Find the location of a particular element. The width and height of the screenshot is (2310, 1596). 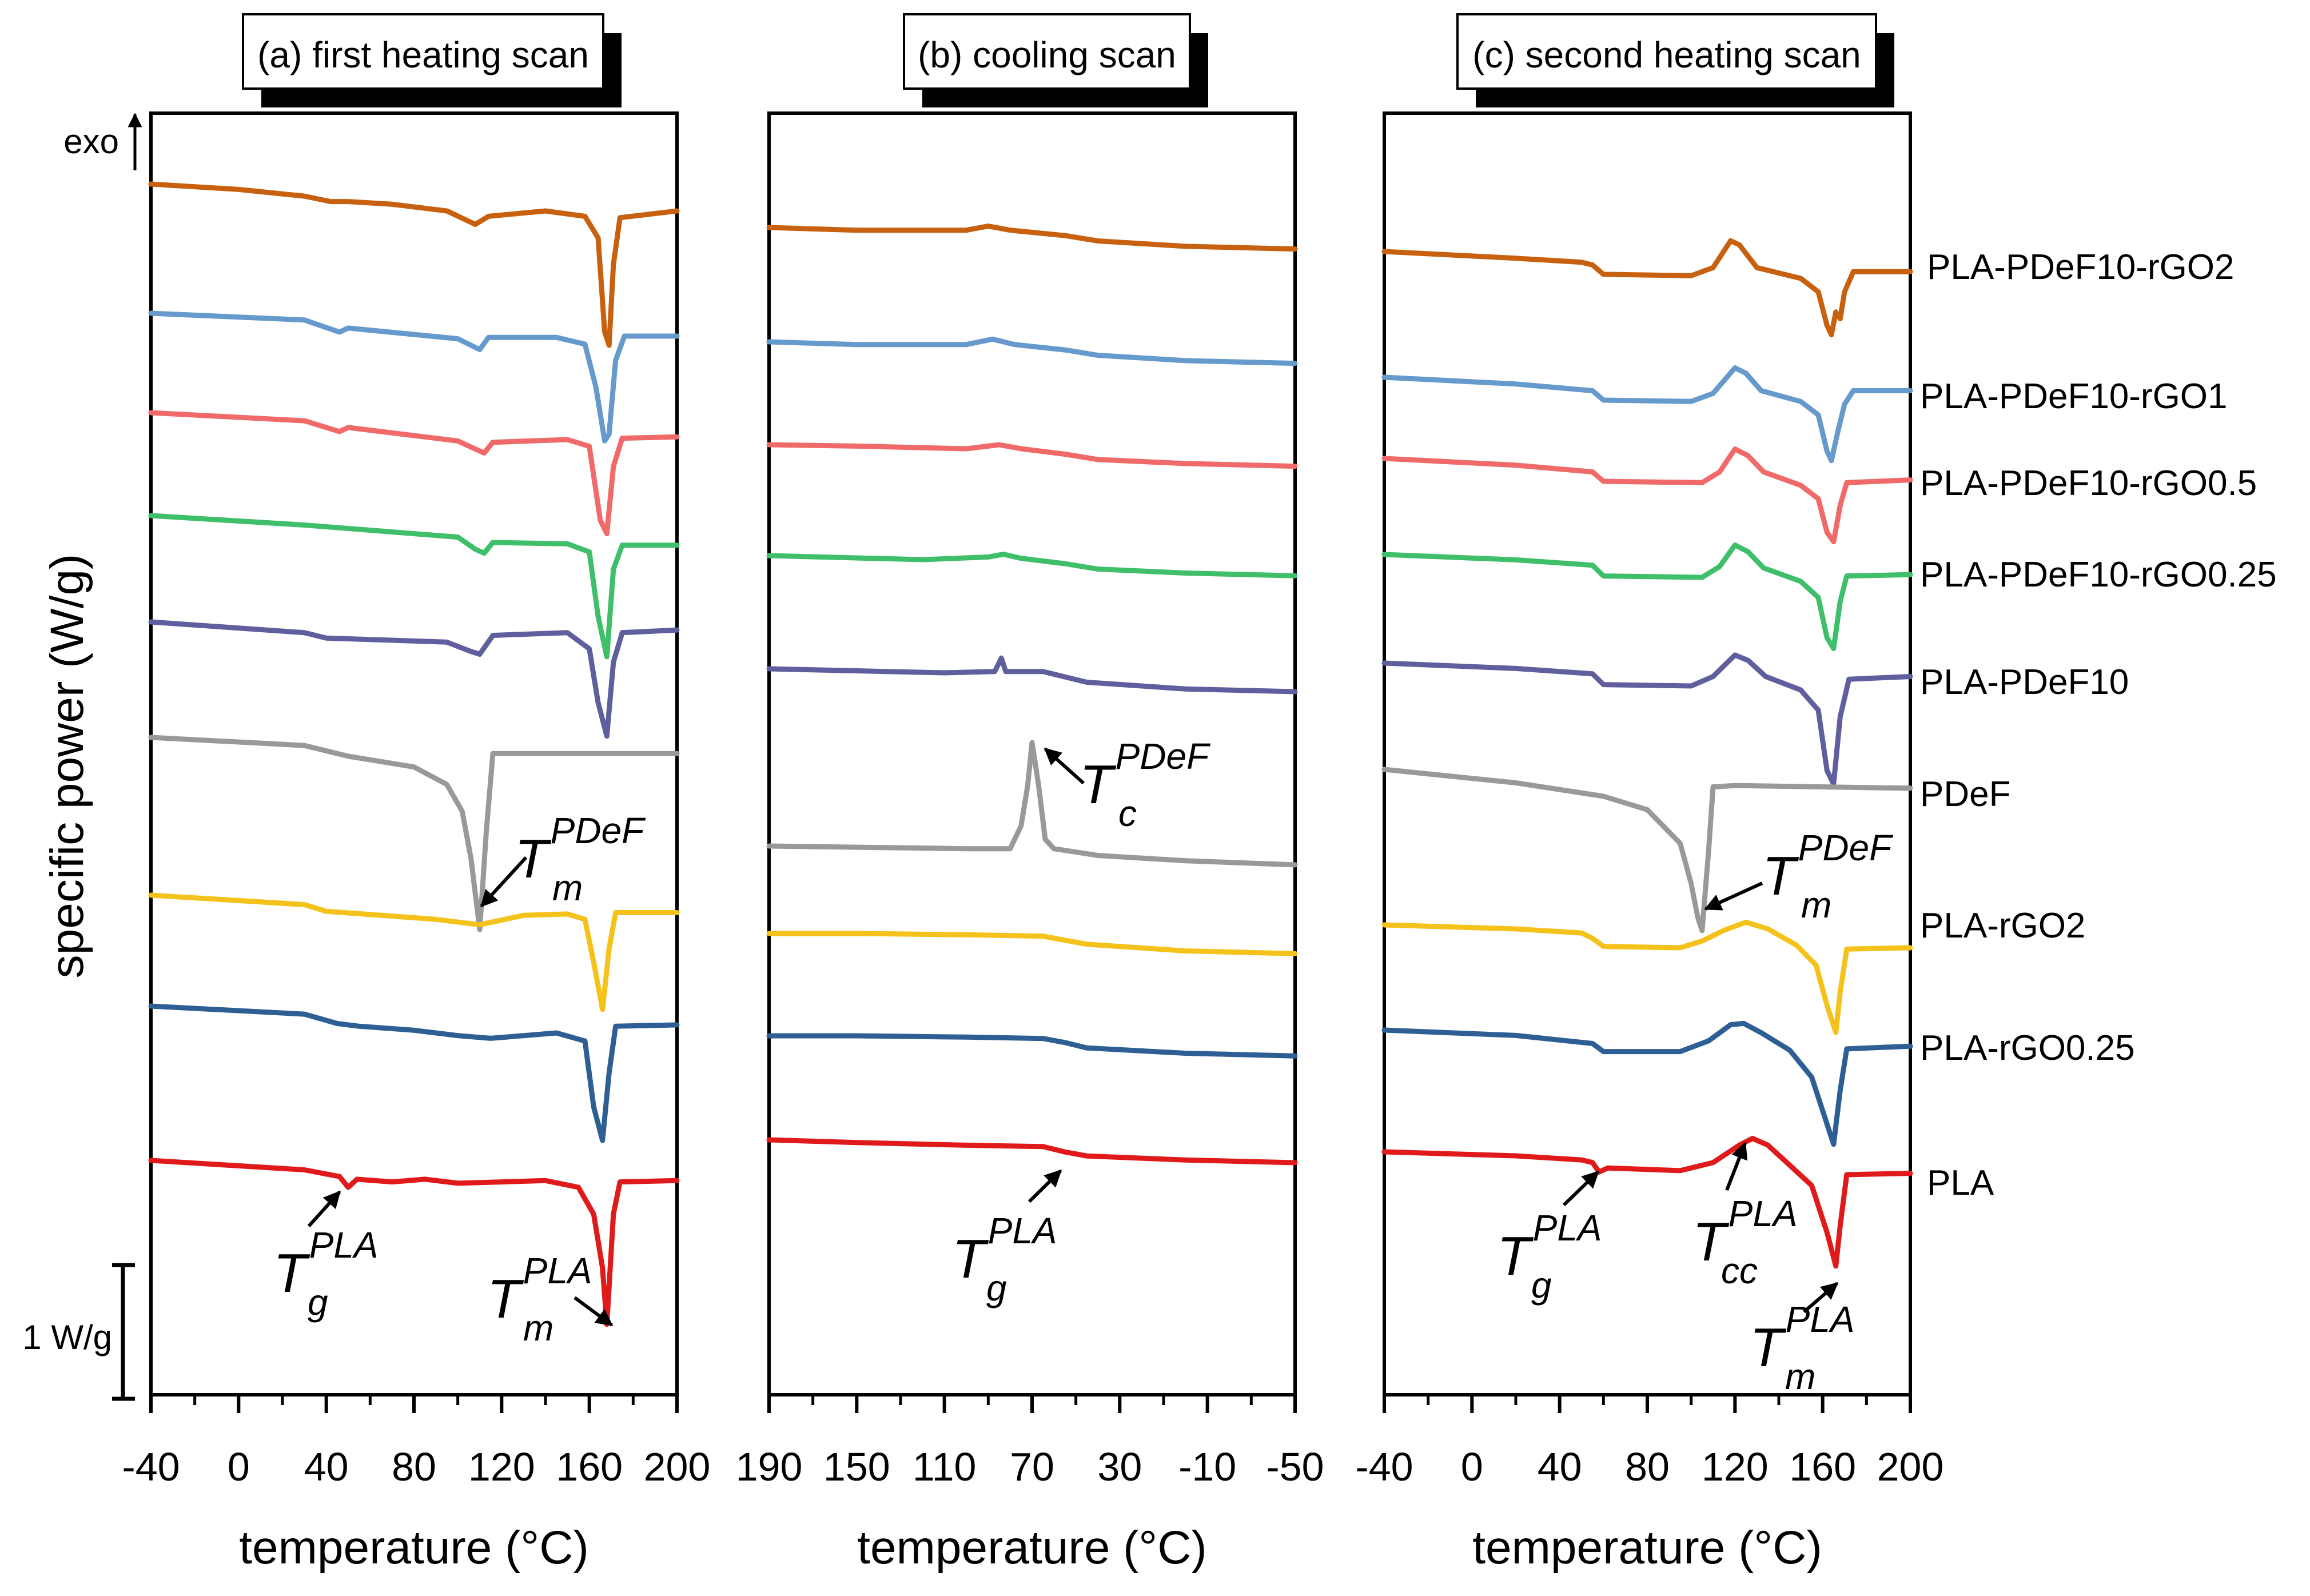

curve-a-pla-pdef10 is located at coordinates (414, 679).